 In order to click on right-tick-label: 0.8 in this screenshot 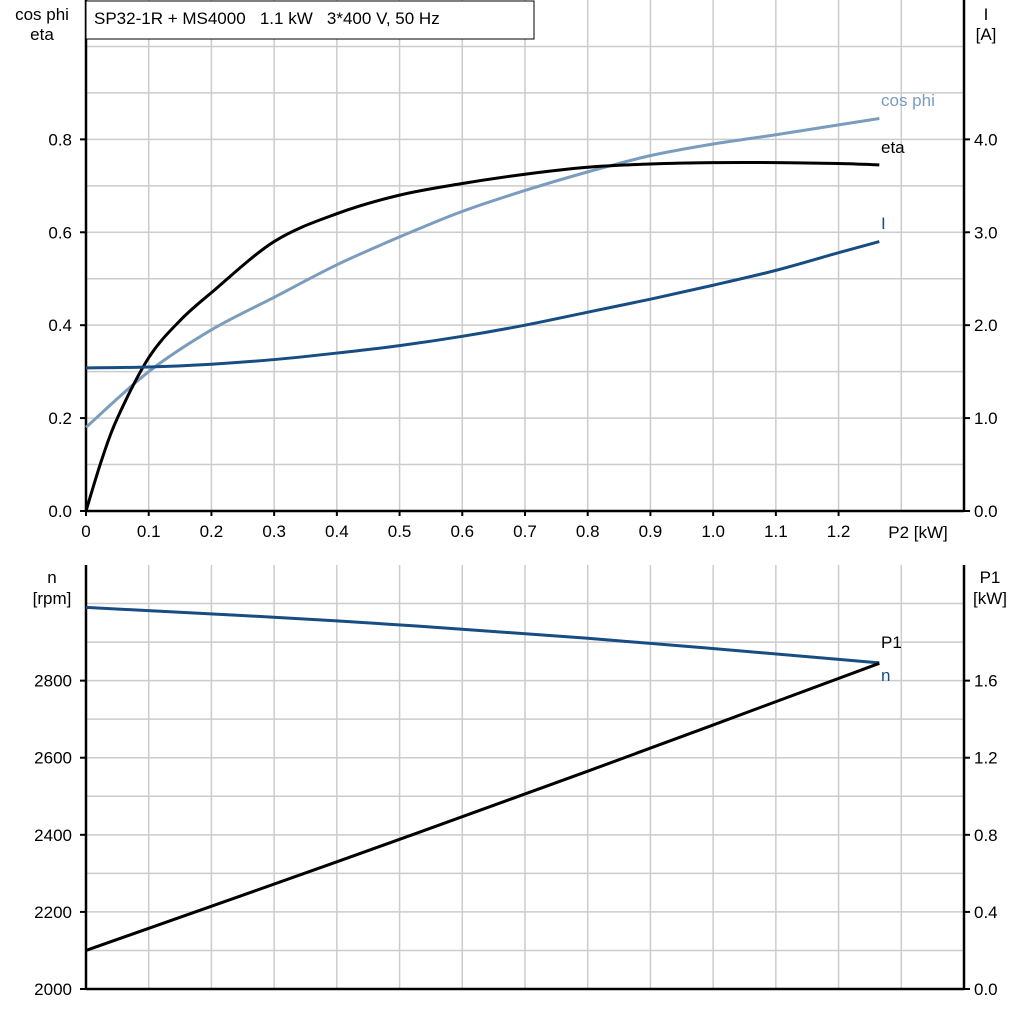, I will do `click(986, 835)`.